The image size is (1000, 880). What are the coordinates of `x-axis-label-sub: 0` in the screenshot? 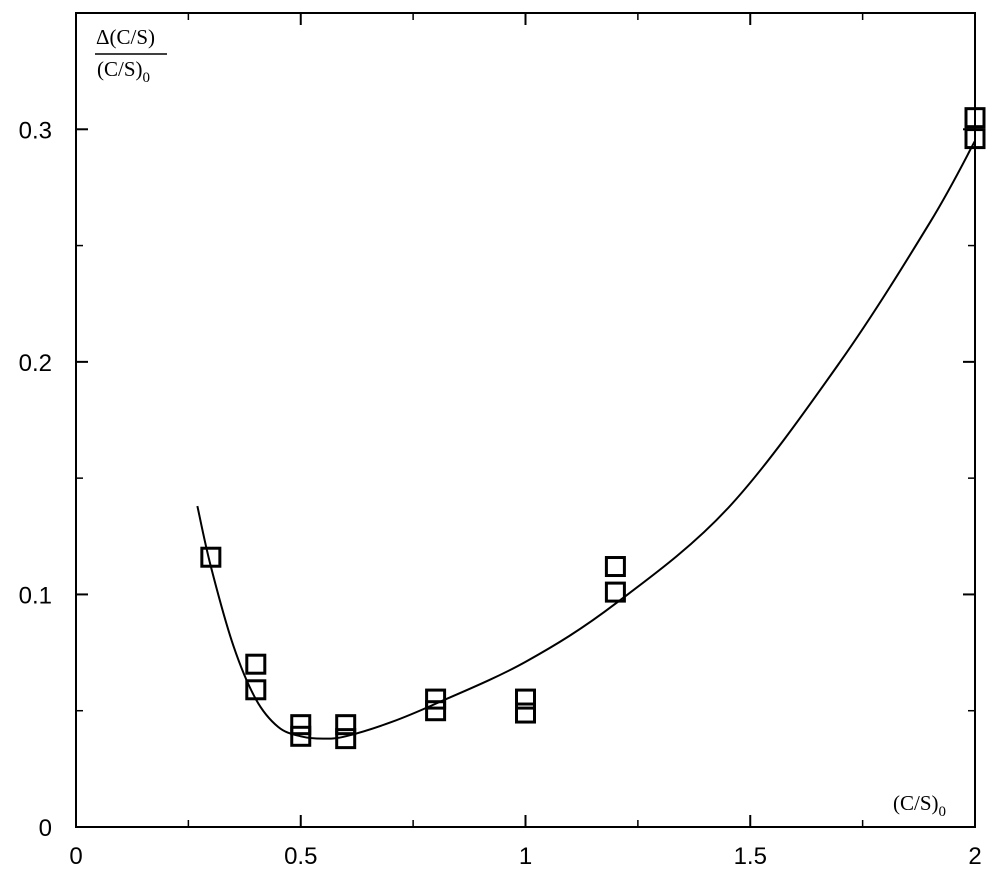 It's located at (943, 812).